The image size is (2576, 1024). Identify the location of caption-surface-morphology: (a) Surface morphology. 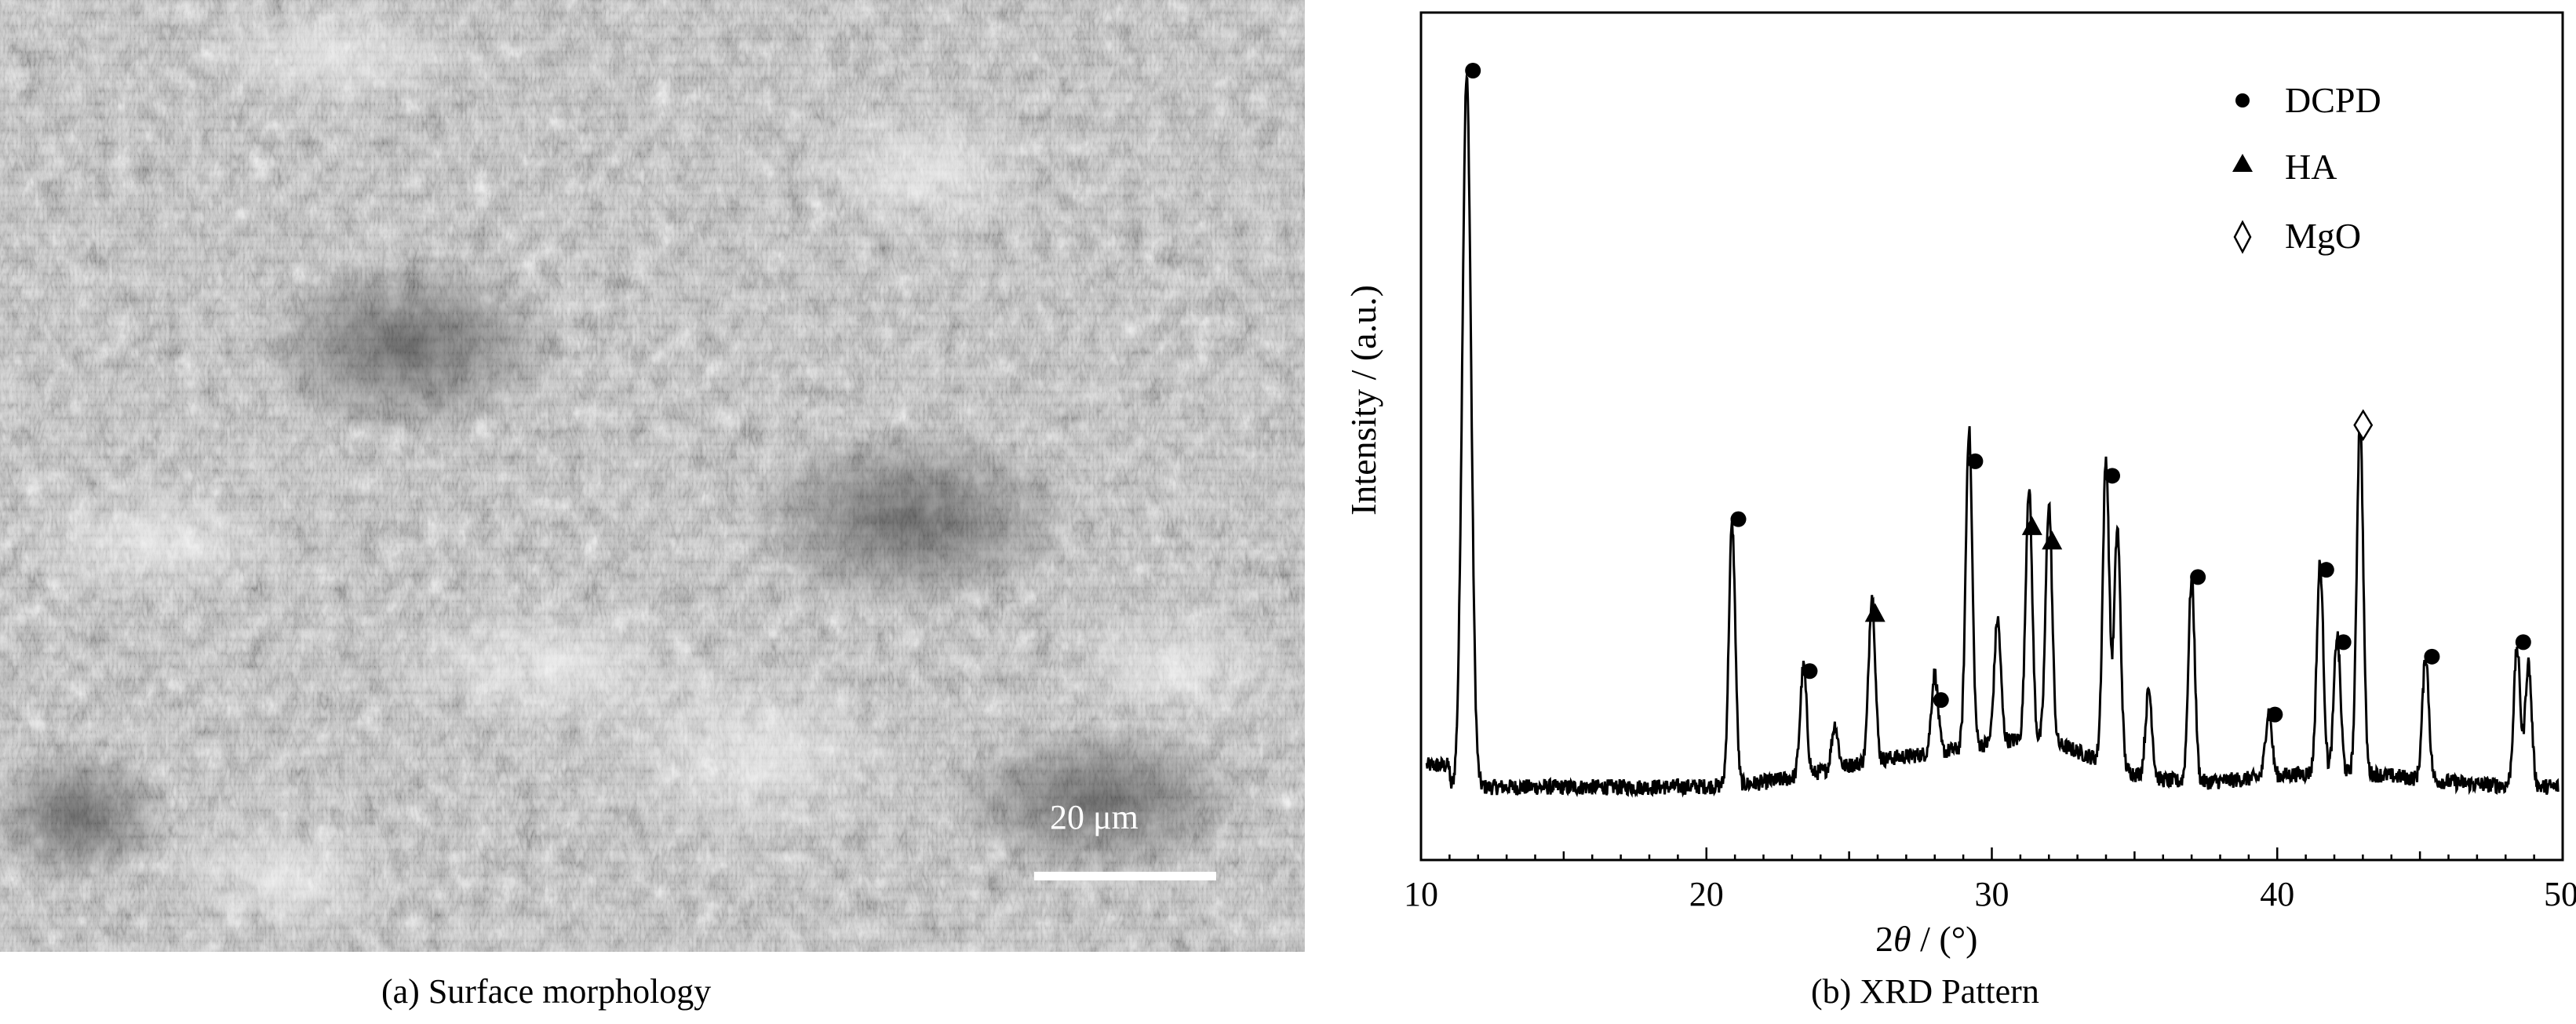
(546, 991).